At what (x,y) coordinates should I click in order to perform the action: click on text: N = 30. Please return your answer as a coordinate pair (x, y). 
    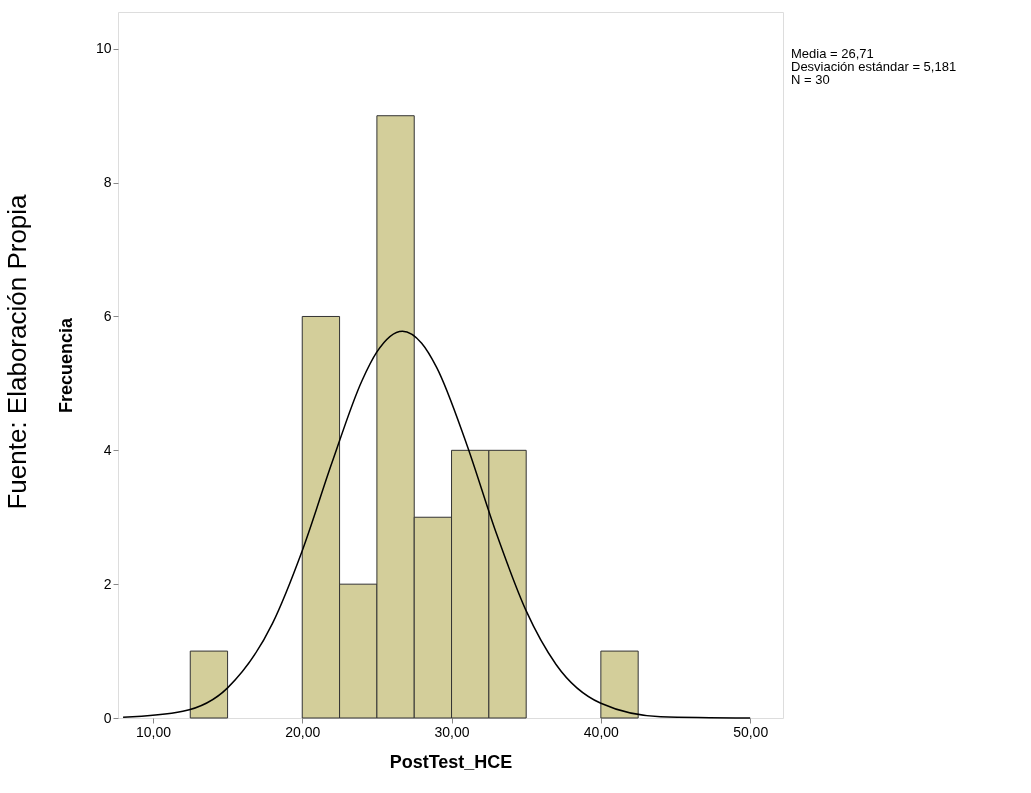
    Looking at the image, I should click on (810, 79).